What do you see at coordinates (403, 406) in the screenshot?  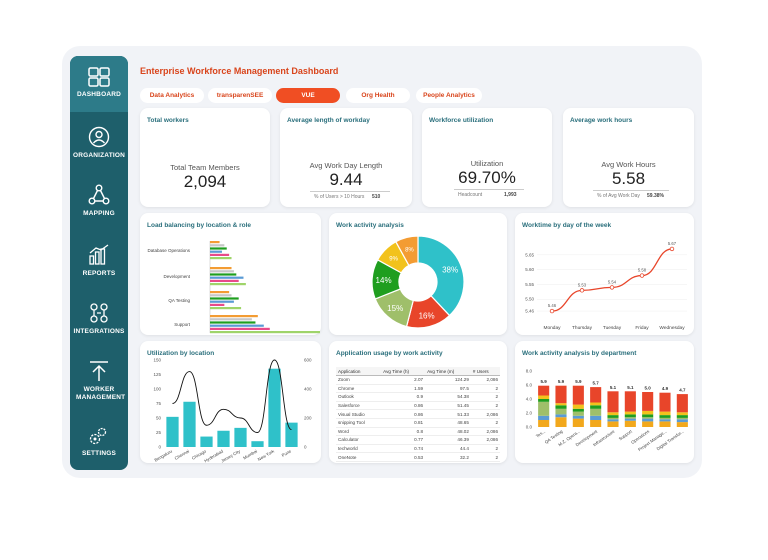 I see `table-cell: 0.86` at bounding box center [403, 406].